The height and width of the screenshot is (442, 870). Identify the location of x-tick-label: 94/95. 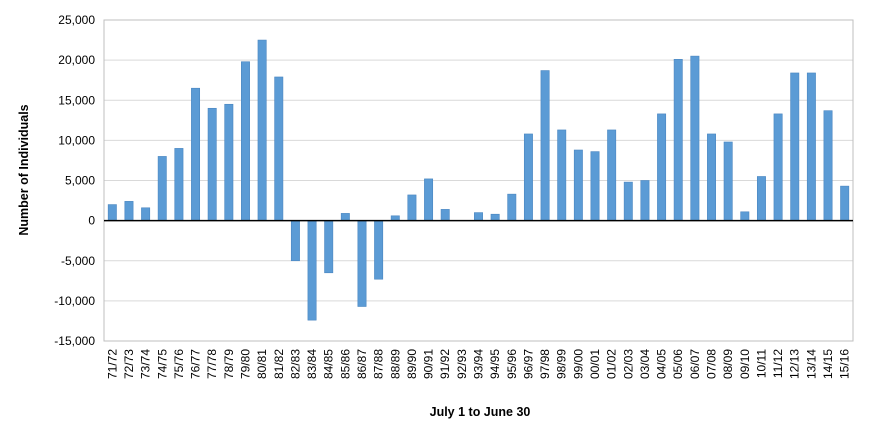
(495, 364).